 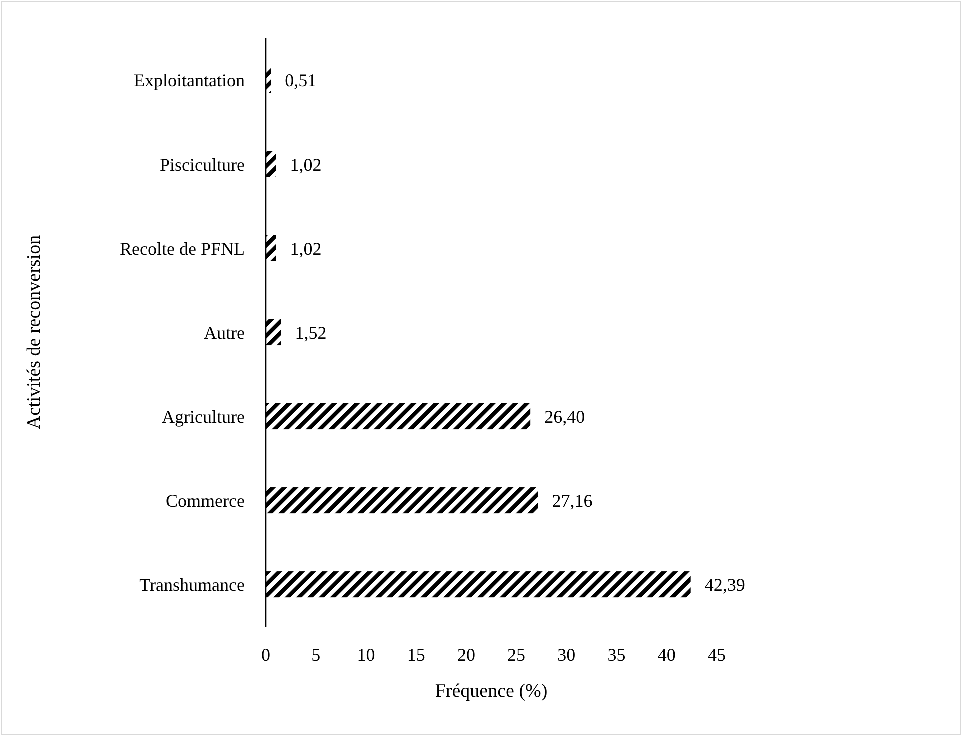 What do you see at coordinates (366, 655) in the screenshot?
I see `x-tick-label: 10` at bounding box center [366, 655].